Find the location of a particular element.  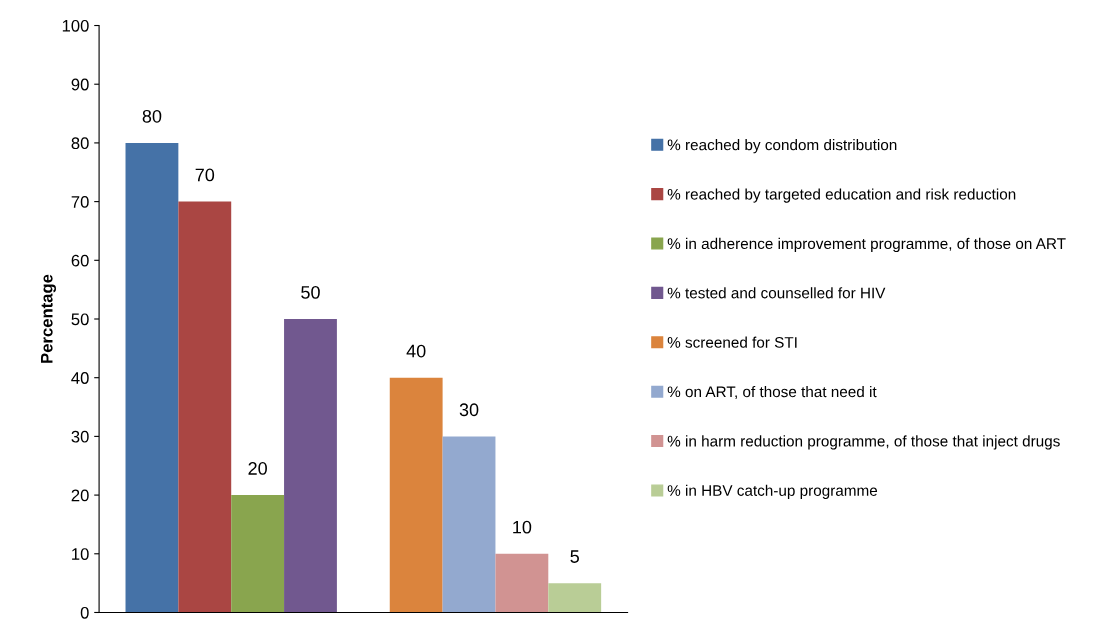

legend-label: % in adherence improvement programme, of those on ART is located at coordinates (866, 245).